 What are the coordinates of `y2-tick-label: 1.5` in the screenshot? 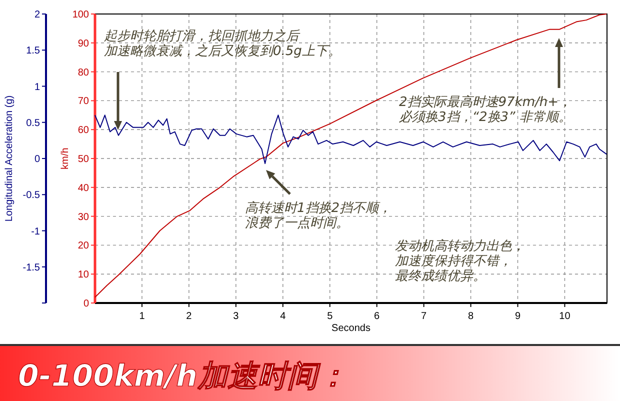 It's located at (33, 51).